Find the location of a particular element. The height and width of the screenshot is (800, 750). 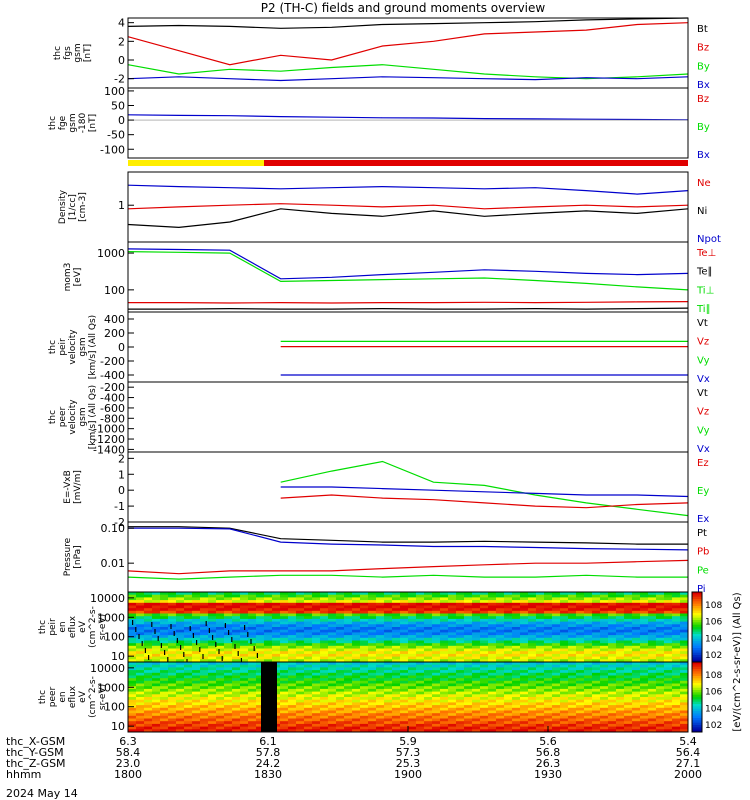

series-pressure-Pt is located at coordinates (408, 535).